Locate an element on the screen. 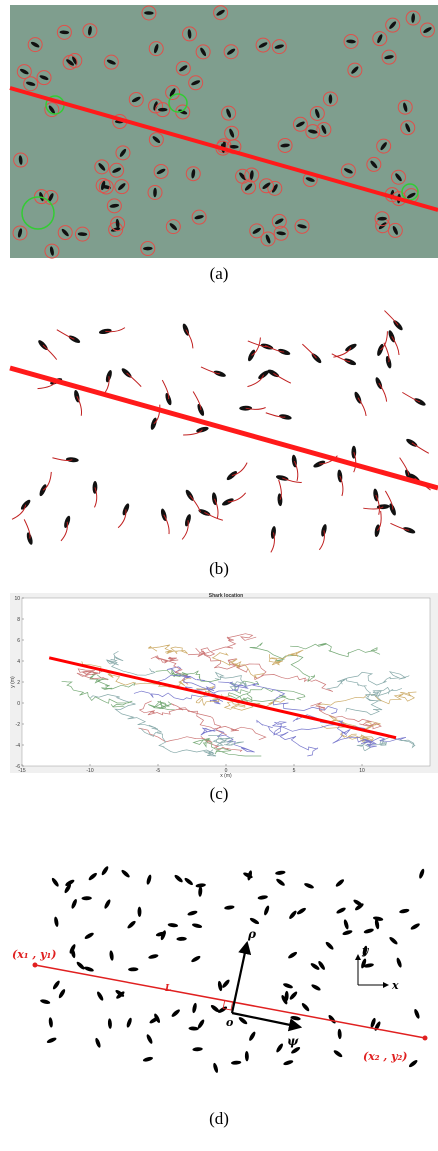 This screenshot has height=1151, width=438. axis-y-label: y is located at coordinates (365, 950).